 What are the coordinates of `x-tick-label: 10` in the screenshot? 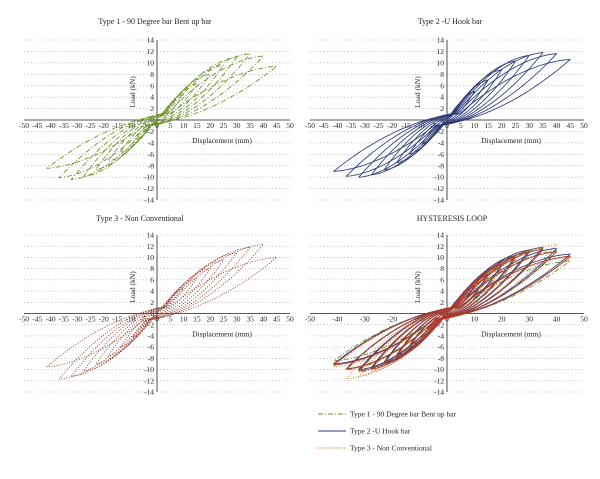 It's located at (184, 319).